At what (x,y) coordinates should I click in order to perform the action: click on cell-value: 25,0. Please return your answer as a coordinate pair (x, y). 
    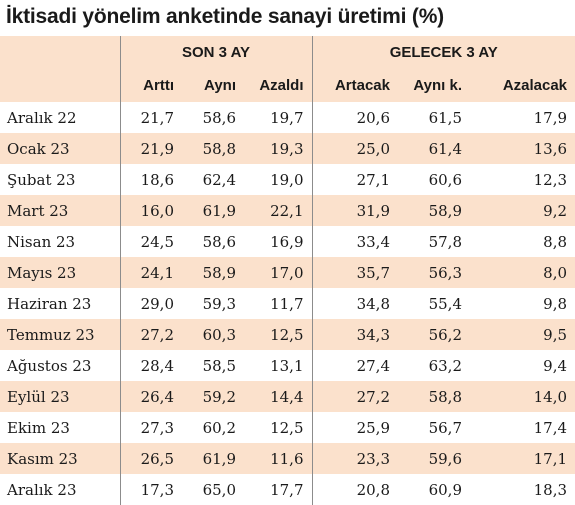
    Looking at the image, I should click on (354, 148).